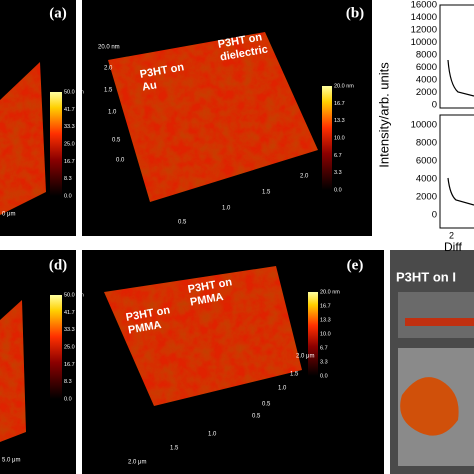  Describe the element at coordinates (426, 276) in the screenshot. I see `photo-title: P3HT on I` at that location.